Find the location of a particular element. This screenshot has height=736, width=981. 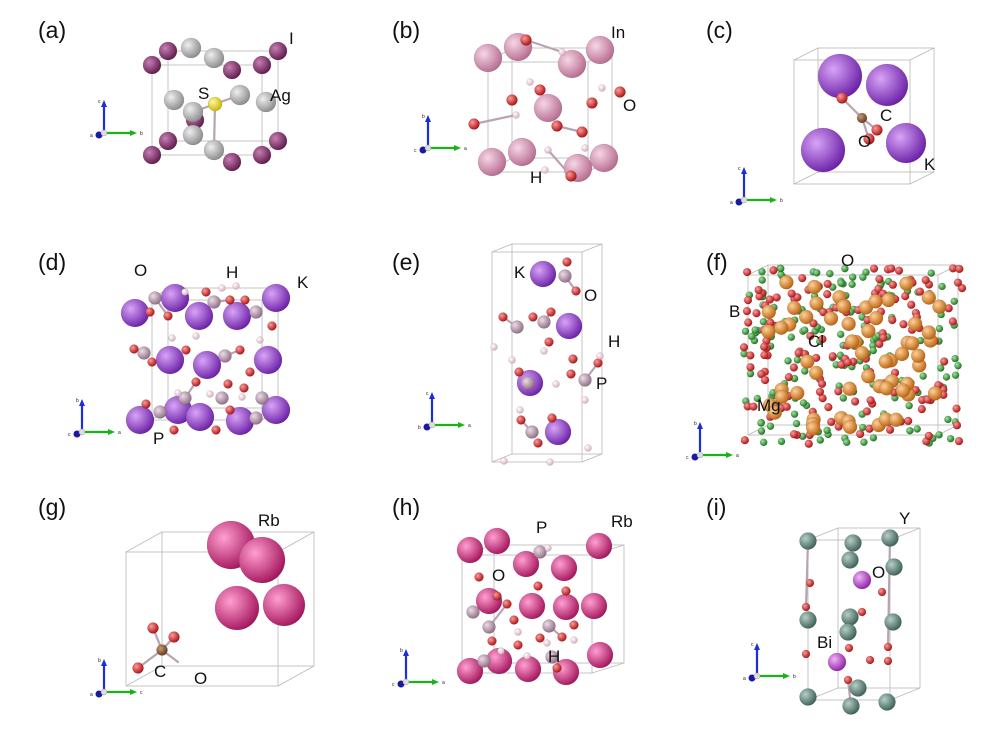

axis-origin-label: b is located at coordinates (419, 428).